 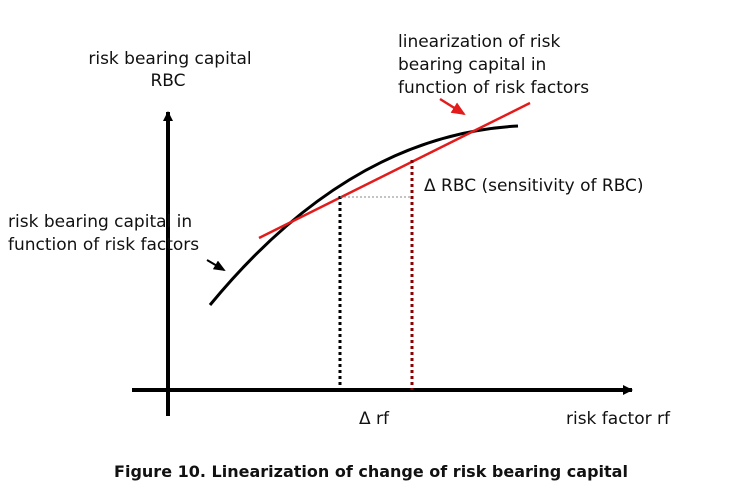 I want to click on x-axis-label: risk factor rf, so click(x=618, y=419).